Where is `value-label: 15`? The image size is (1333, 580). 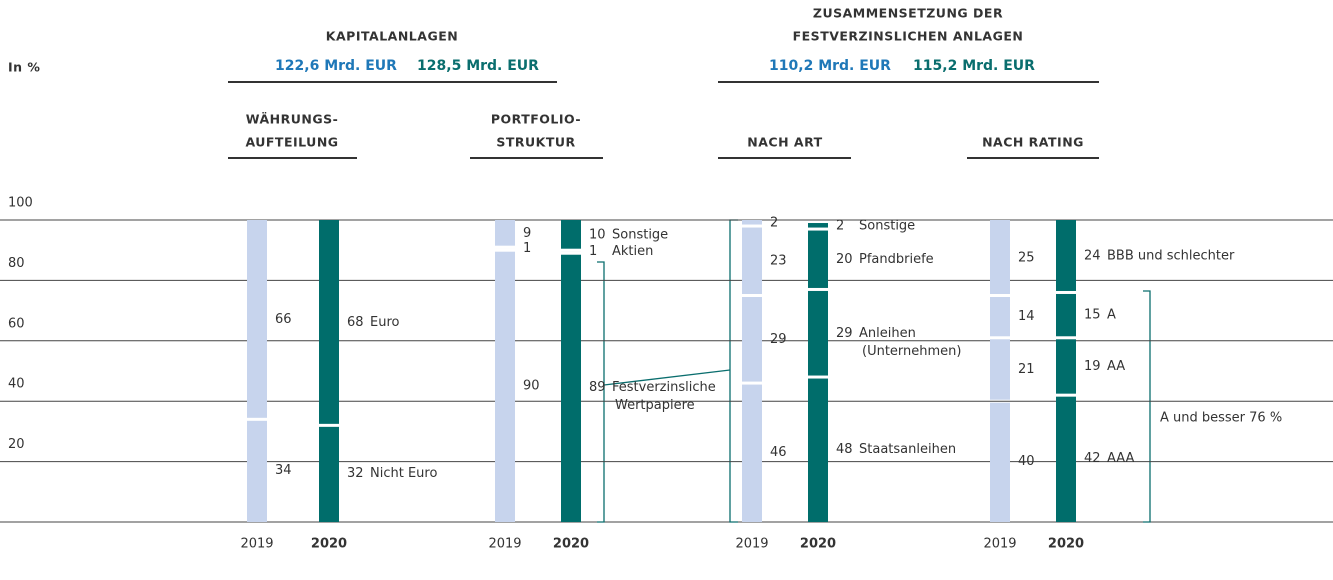 value-label: 15 is located at coordinates (1092, 315).